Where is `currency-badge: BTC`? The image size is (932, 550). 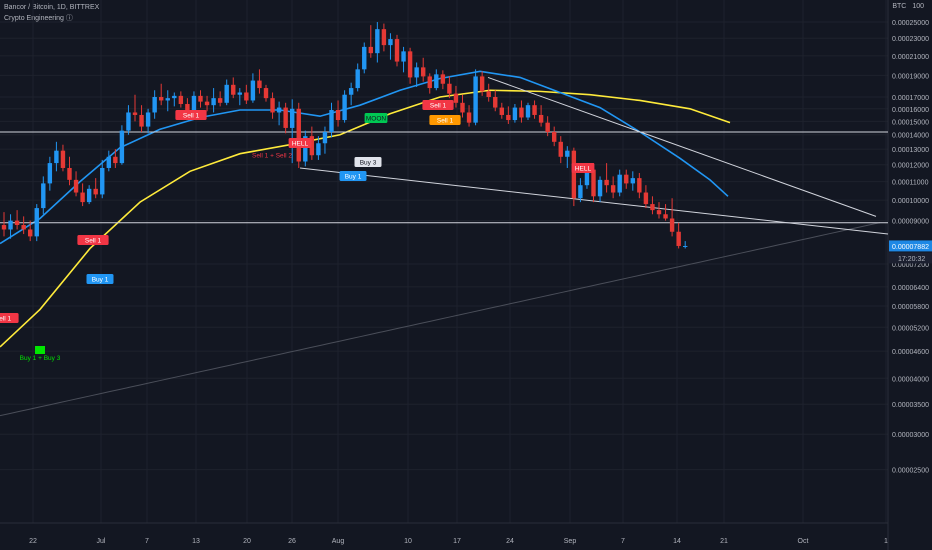 currency-badge: BTC is located at coordinates (899, 6).